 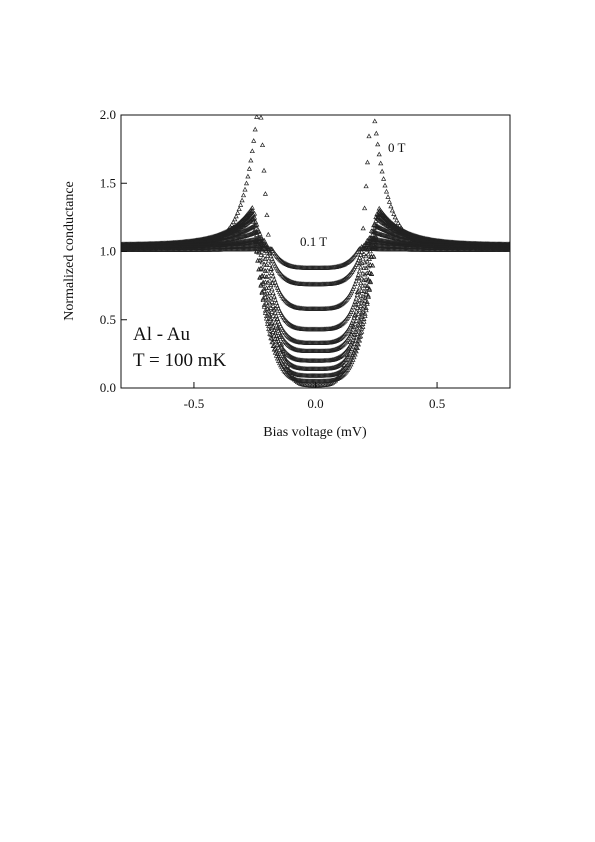 What do you see at coordinates (108, 319) in the screenshot?
I see `y-tick-label: 0.5` at bounding box center [108, 319].